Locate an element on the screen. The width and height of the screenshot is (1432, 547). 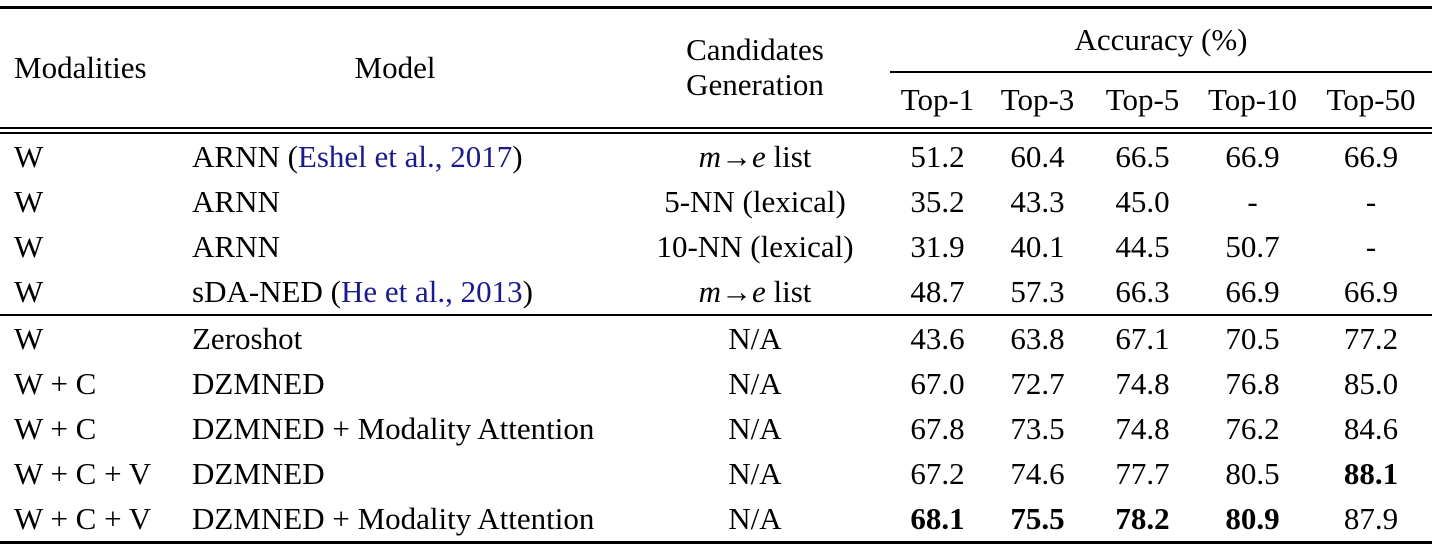
value-cell-top50: 88.1 is located at coordinates (1371, 473).